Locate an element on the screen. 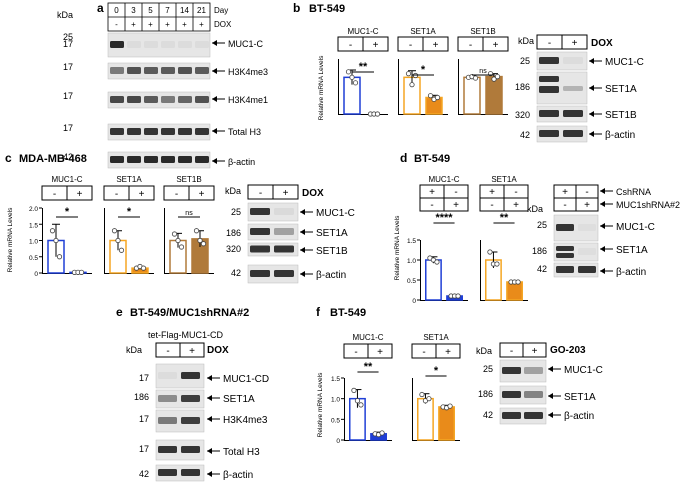  dox-value: + is located at coordinates (201, 24).